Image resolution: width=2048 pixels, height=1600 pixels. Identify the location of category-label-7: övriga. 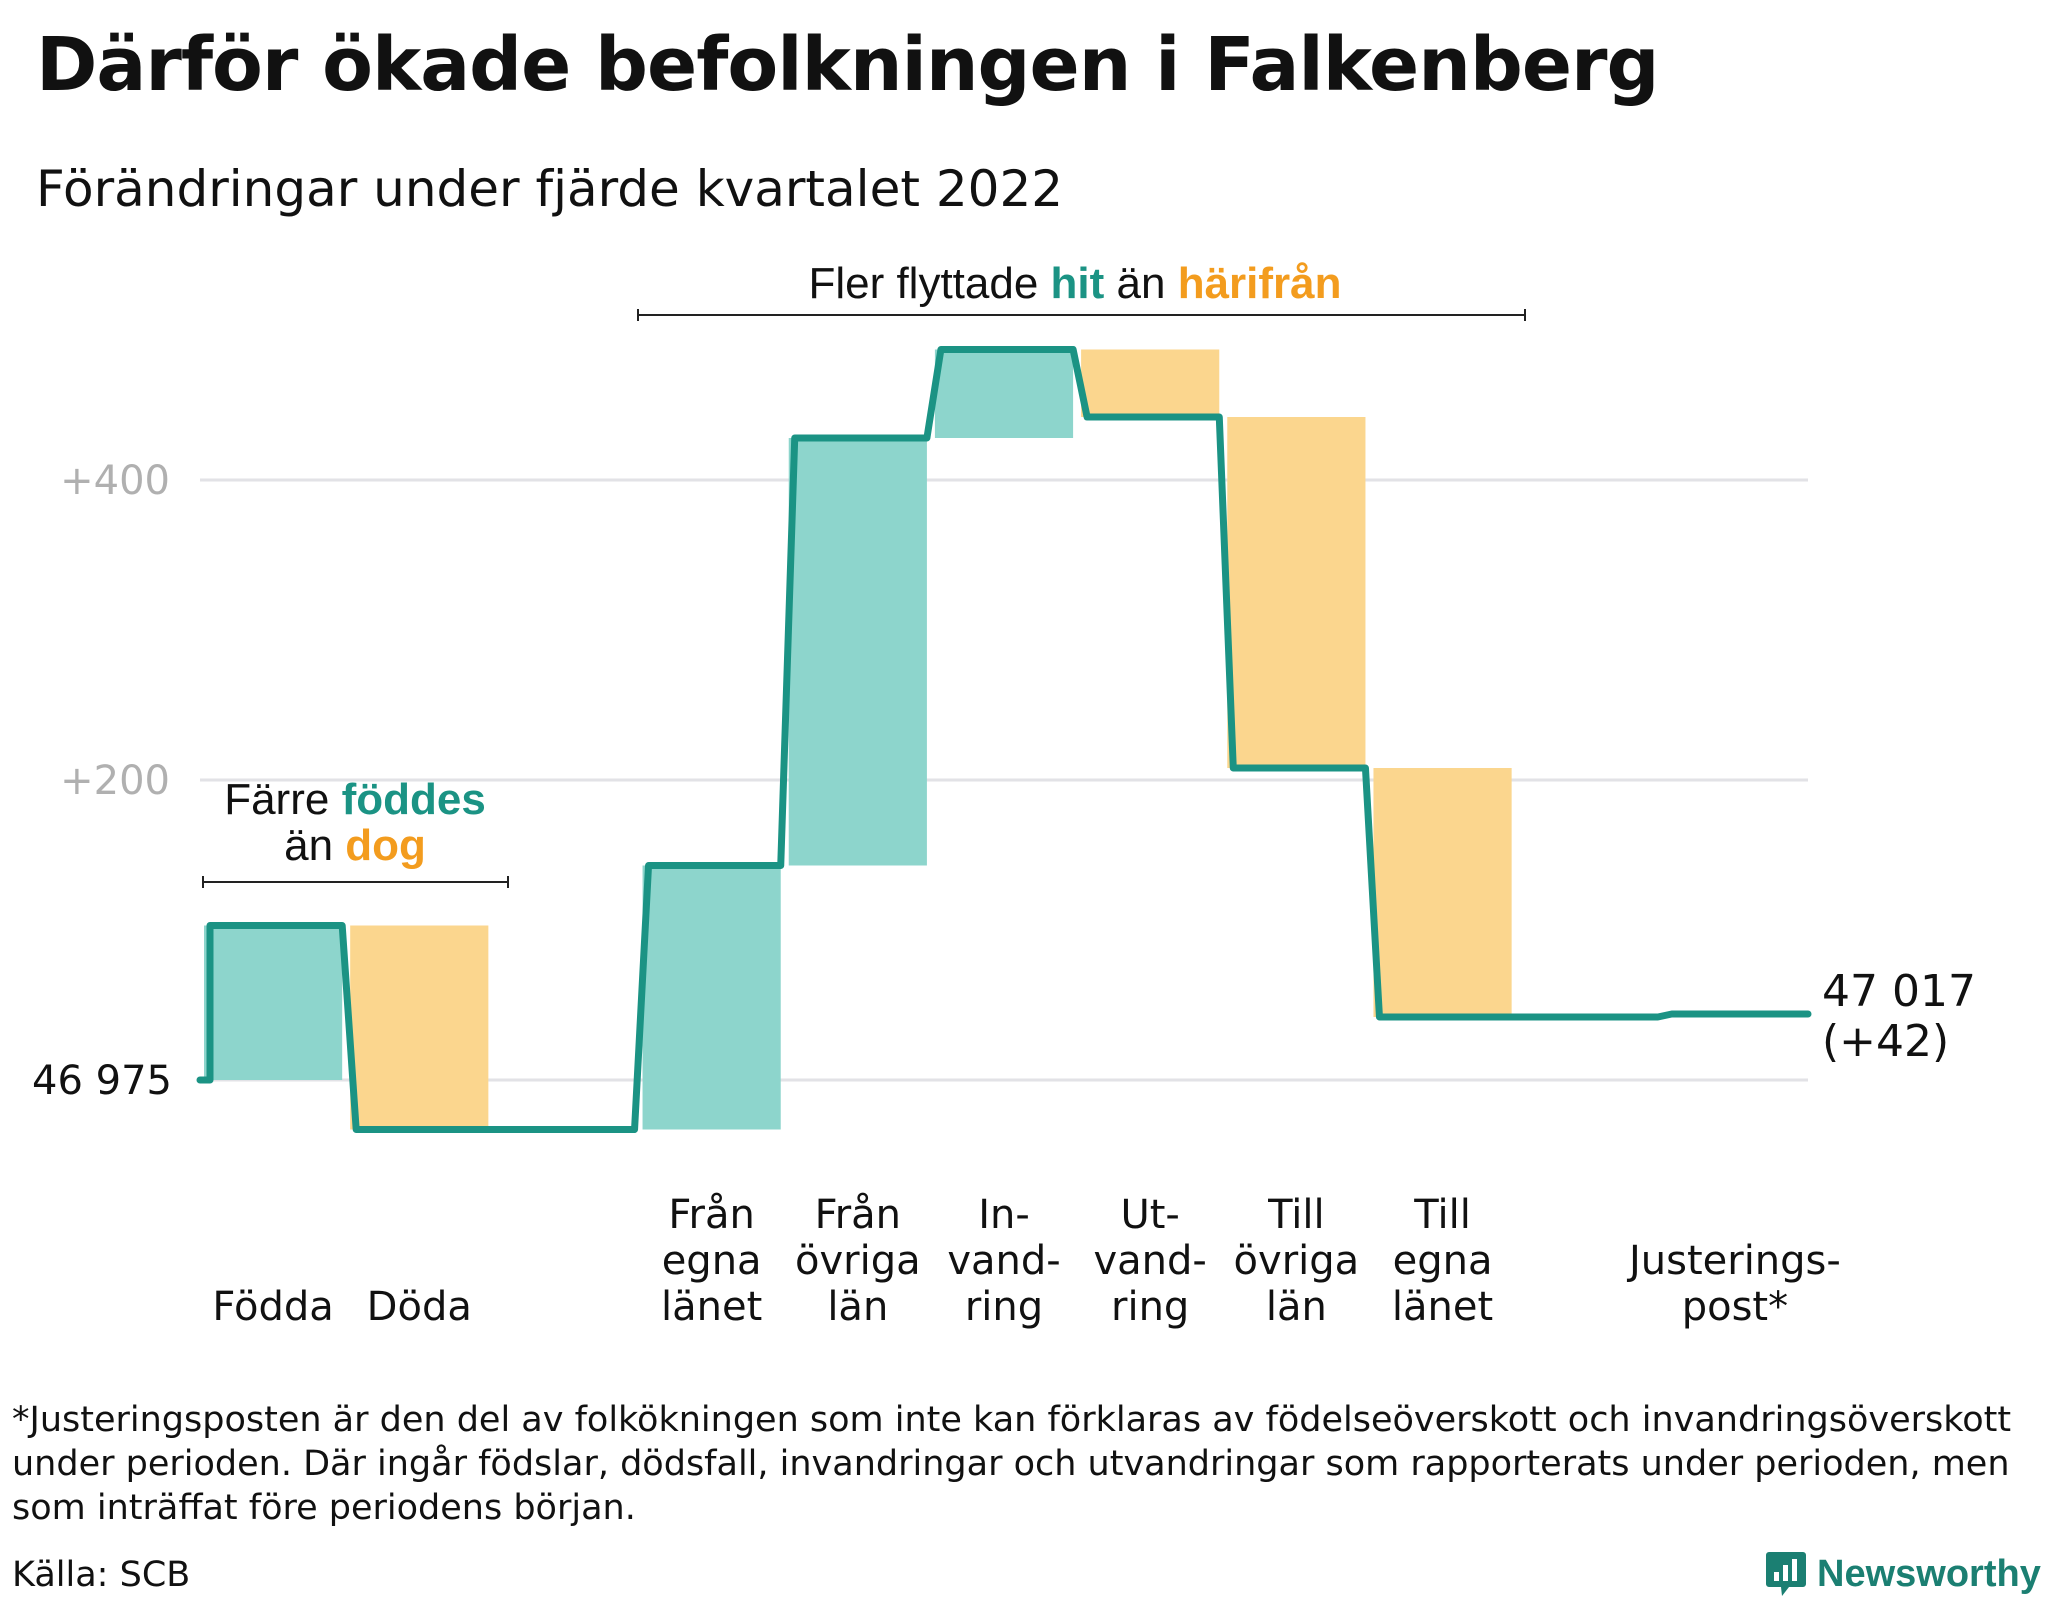
(1297, 1261).